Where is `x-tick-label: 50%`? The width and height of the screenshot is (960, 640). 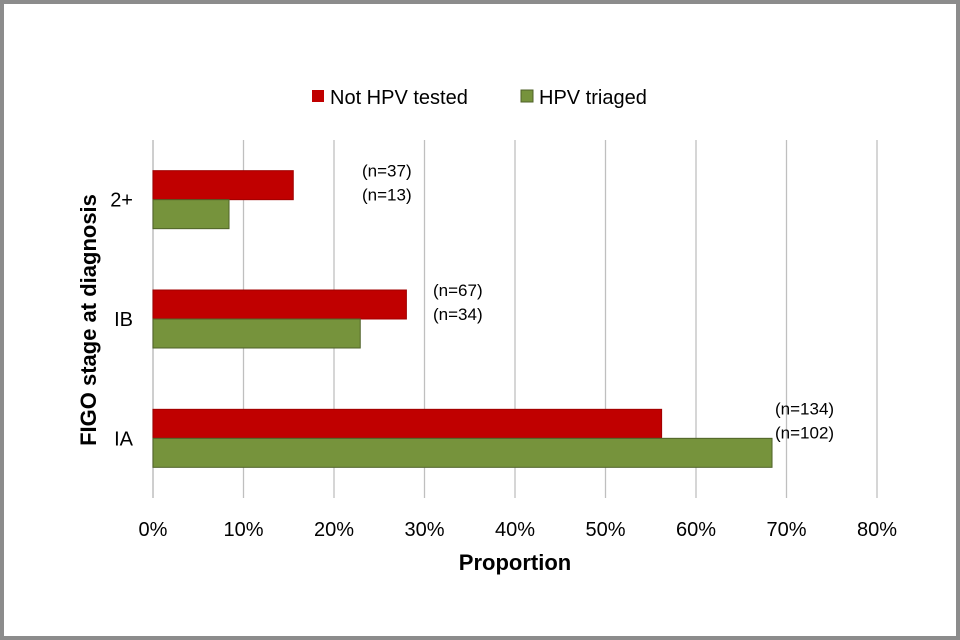 x-tick-label: 50% is located at coordinates (605, 530).